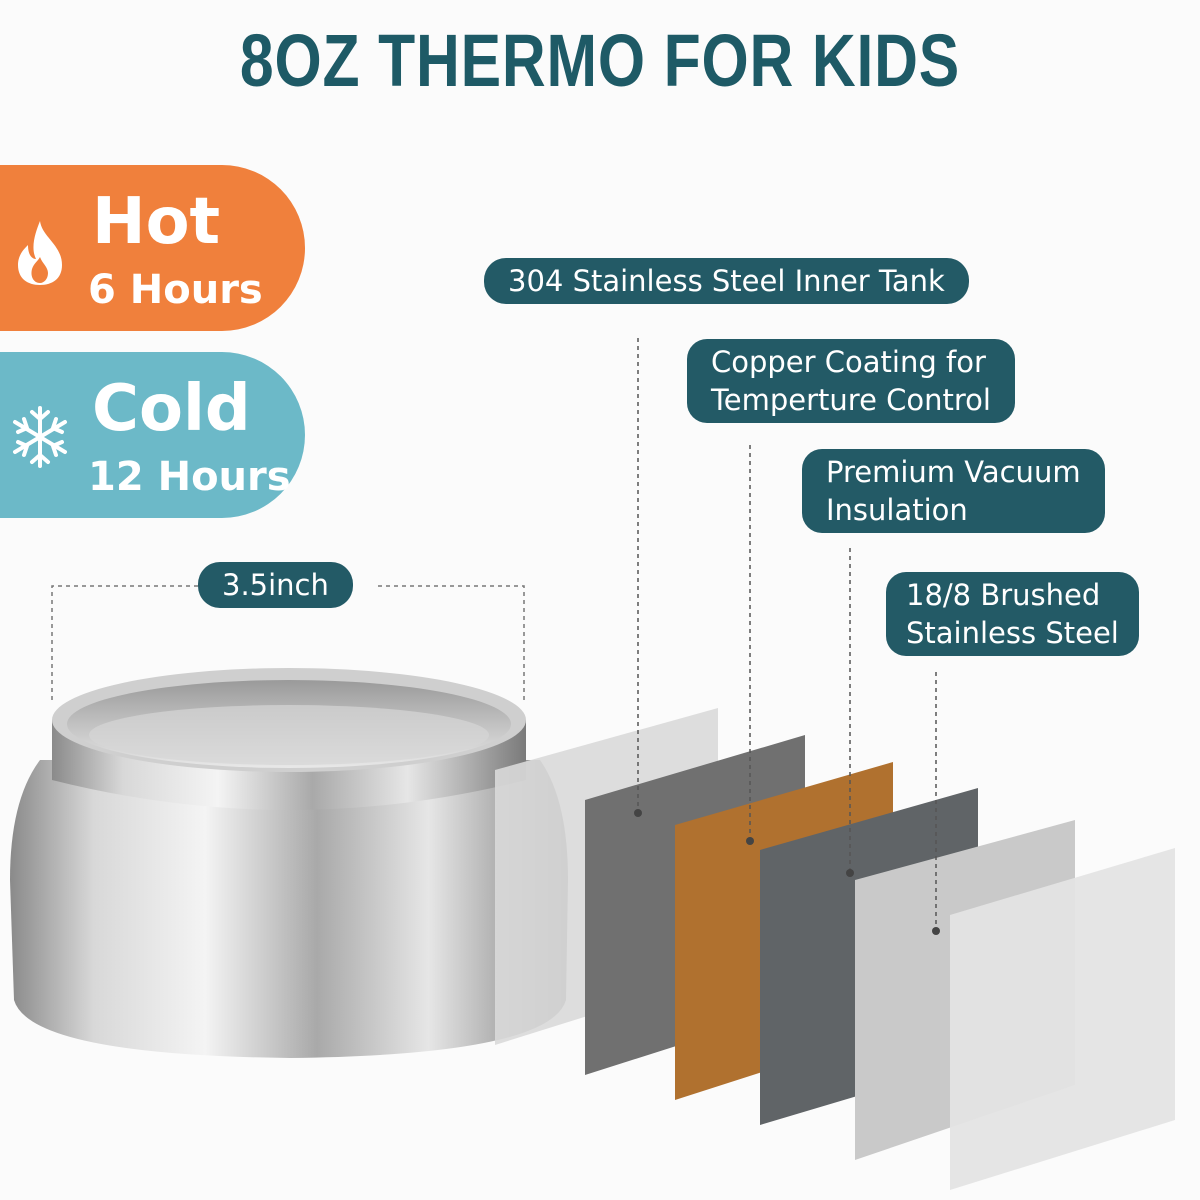  Describe the element at coordinates (787, 634) in the screenshot. I see `leader-lines` at that location.